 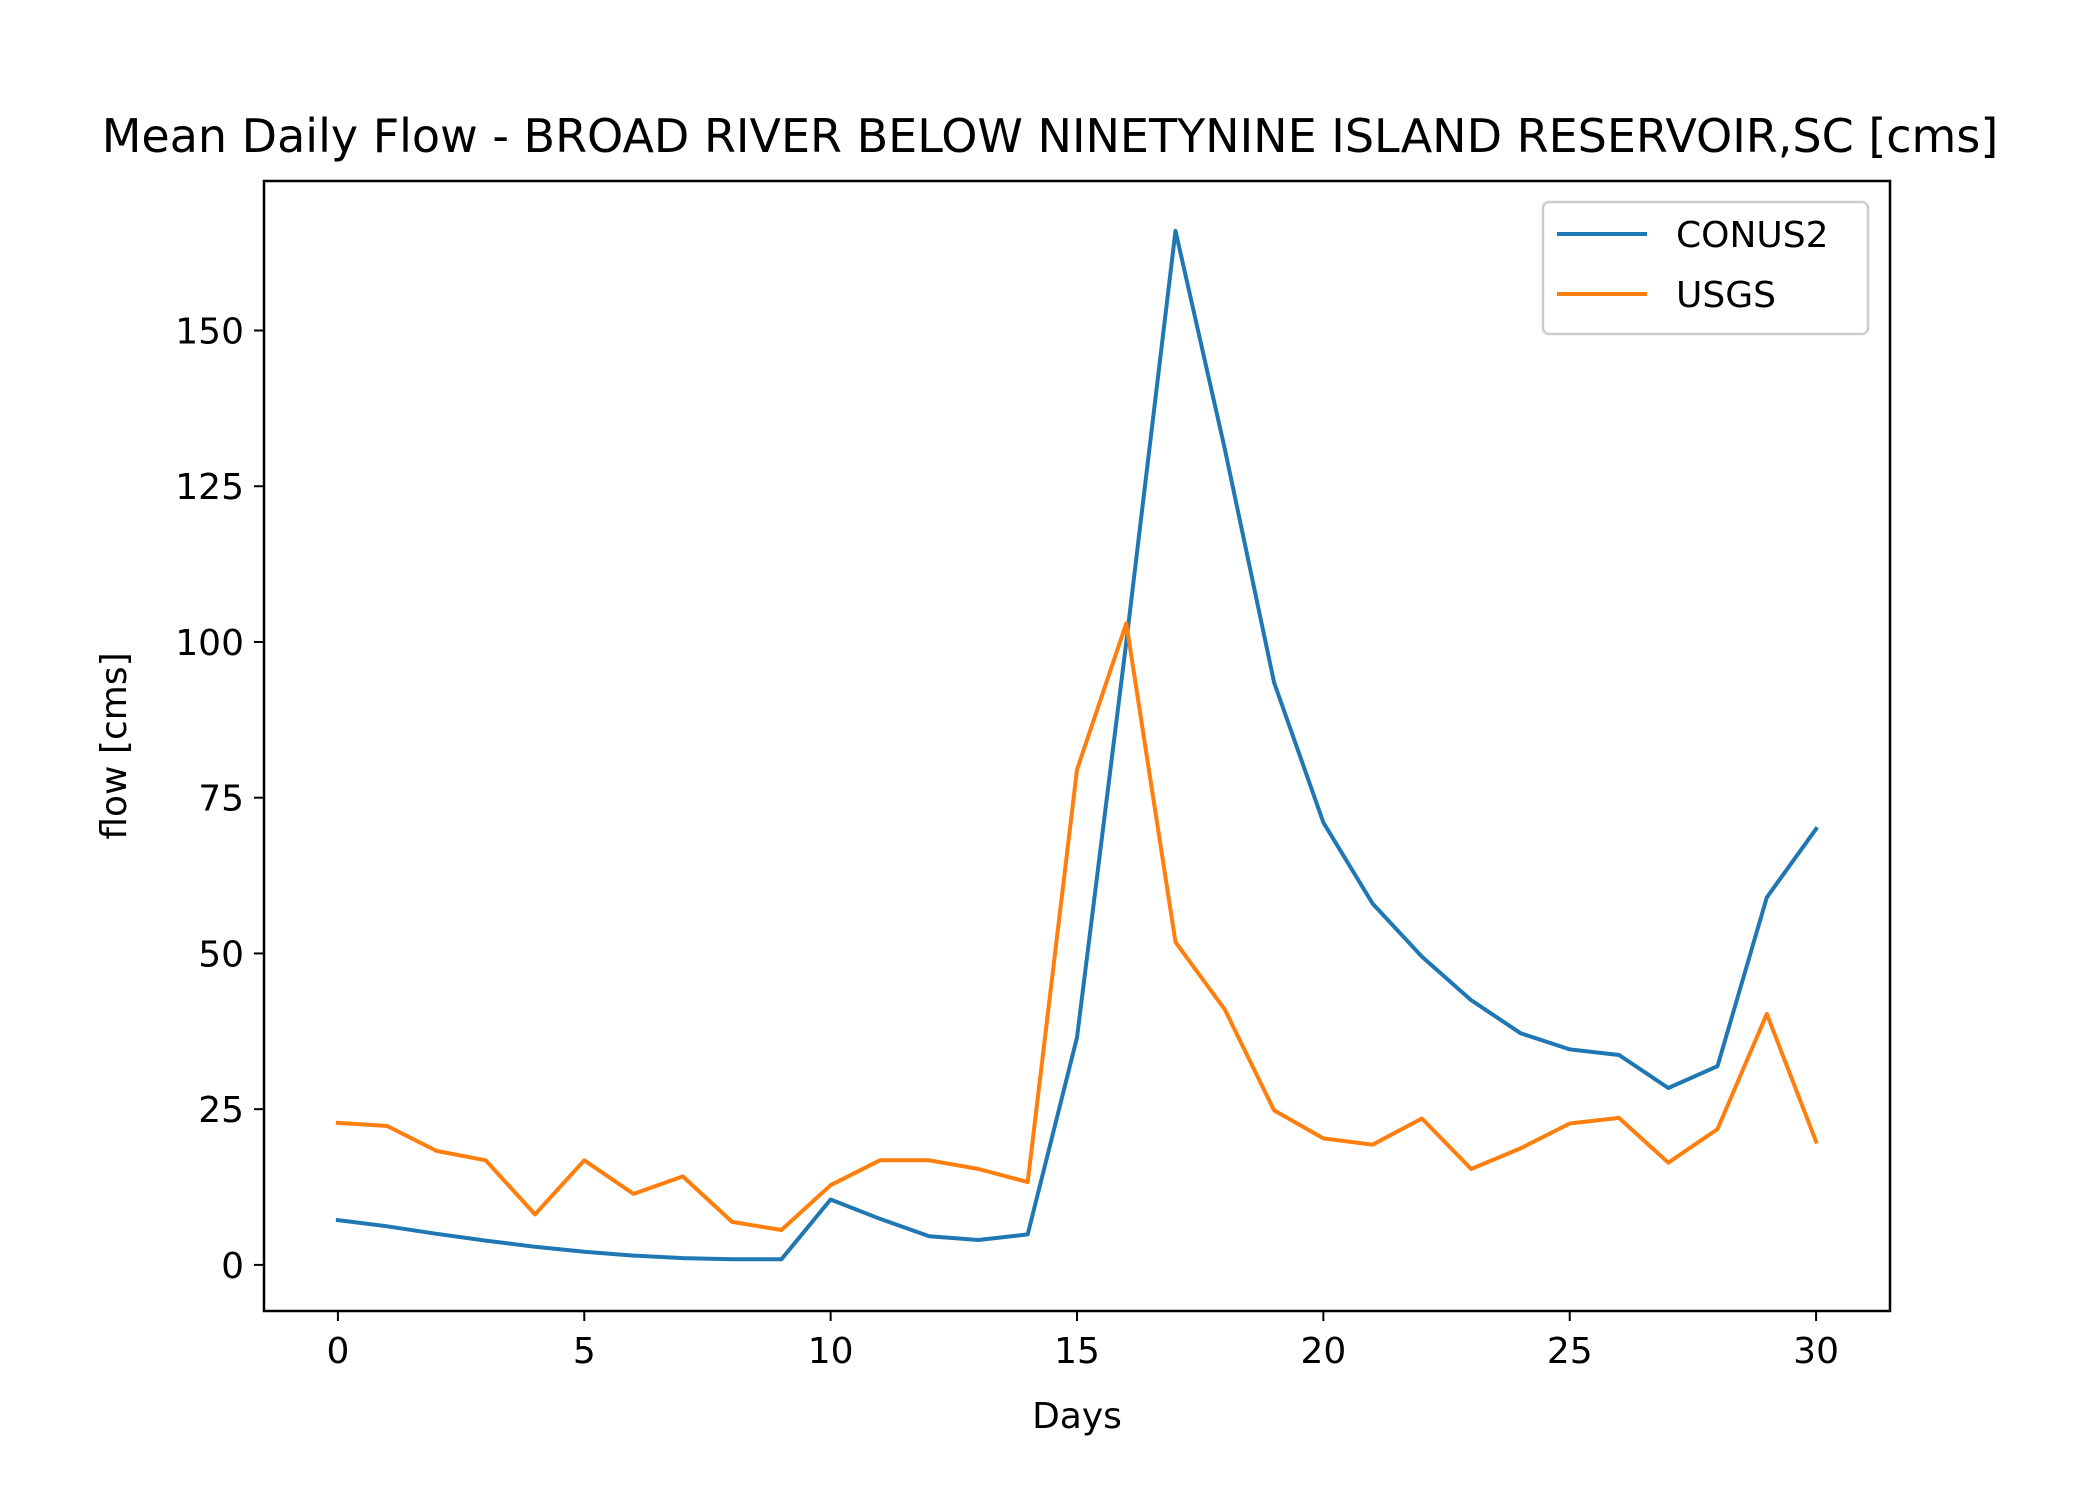 What do you see at coordinates (209, 643) in the screenshot?
I see `y-tick-label-100: 100` at bounding box center [209, 643].